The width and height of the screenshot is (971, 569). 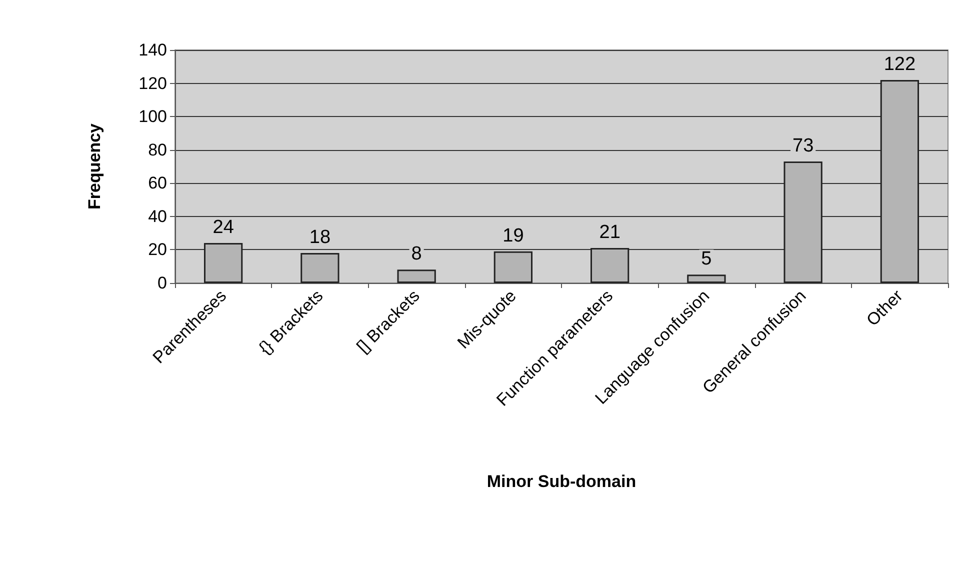 What do you see at coordinates (157, 250) in the screenshot?
I see `y-tick-label: 20` at bounding box center [157, 250].